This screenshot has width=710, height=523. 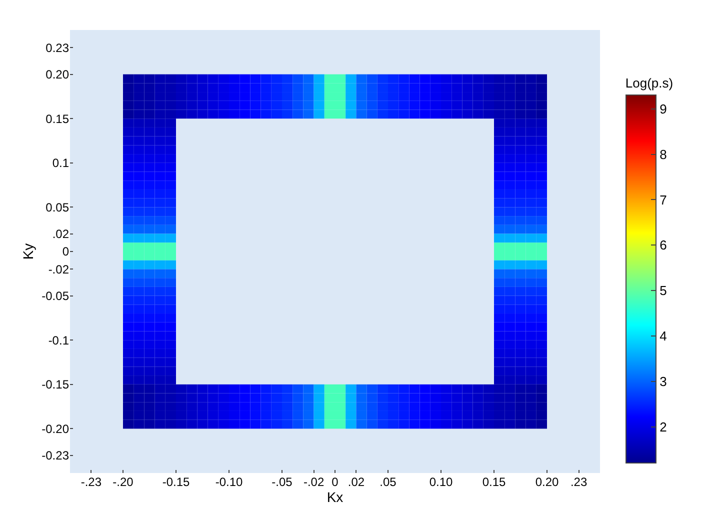 I want to click on y-tick-label: -0.05, so click(x=56, y=296).